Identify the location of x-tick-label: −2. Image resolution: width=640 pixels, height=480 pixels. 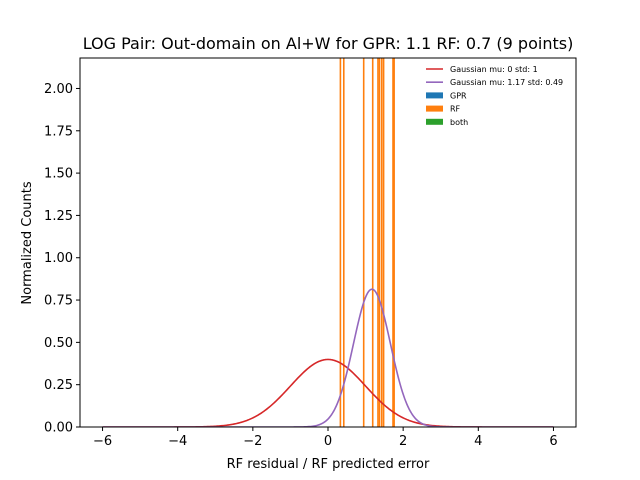
(252, 441).